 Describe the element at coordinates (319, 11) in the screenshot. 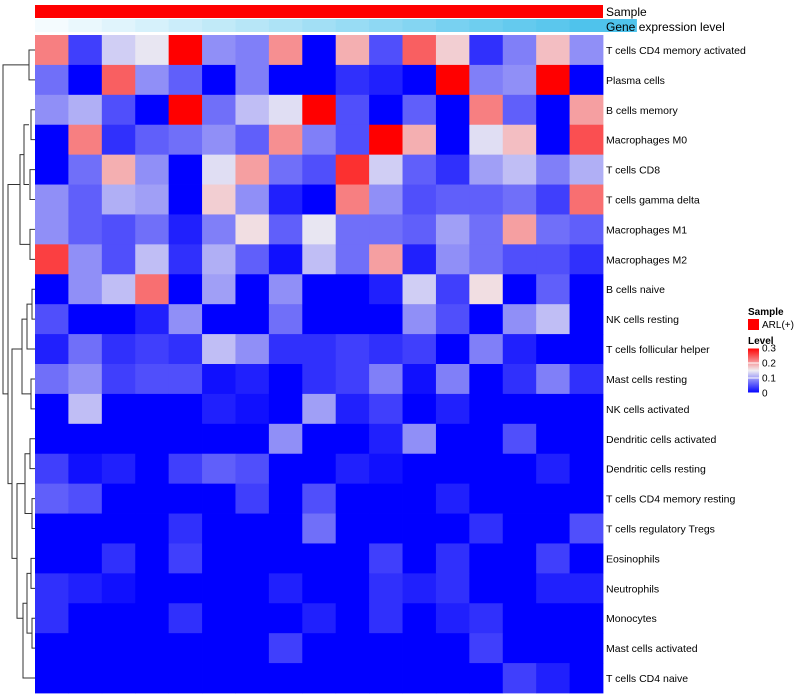

I see `sample-annotation-bar` at that location.